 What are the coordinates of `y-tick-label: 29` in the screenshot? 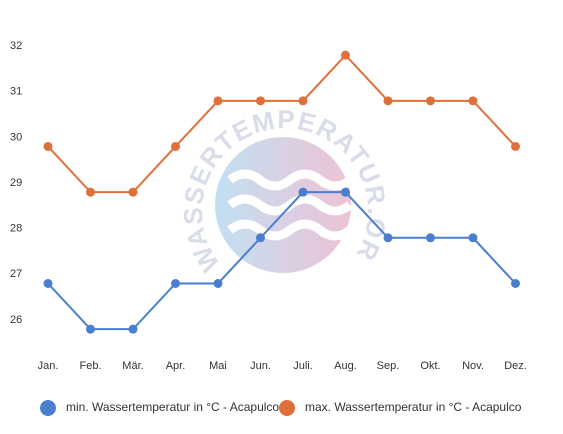 It's located at (16, 183).